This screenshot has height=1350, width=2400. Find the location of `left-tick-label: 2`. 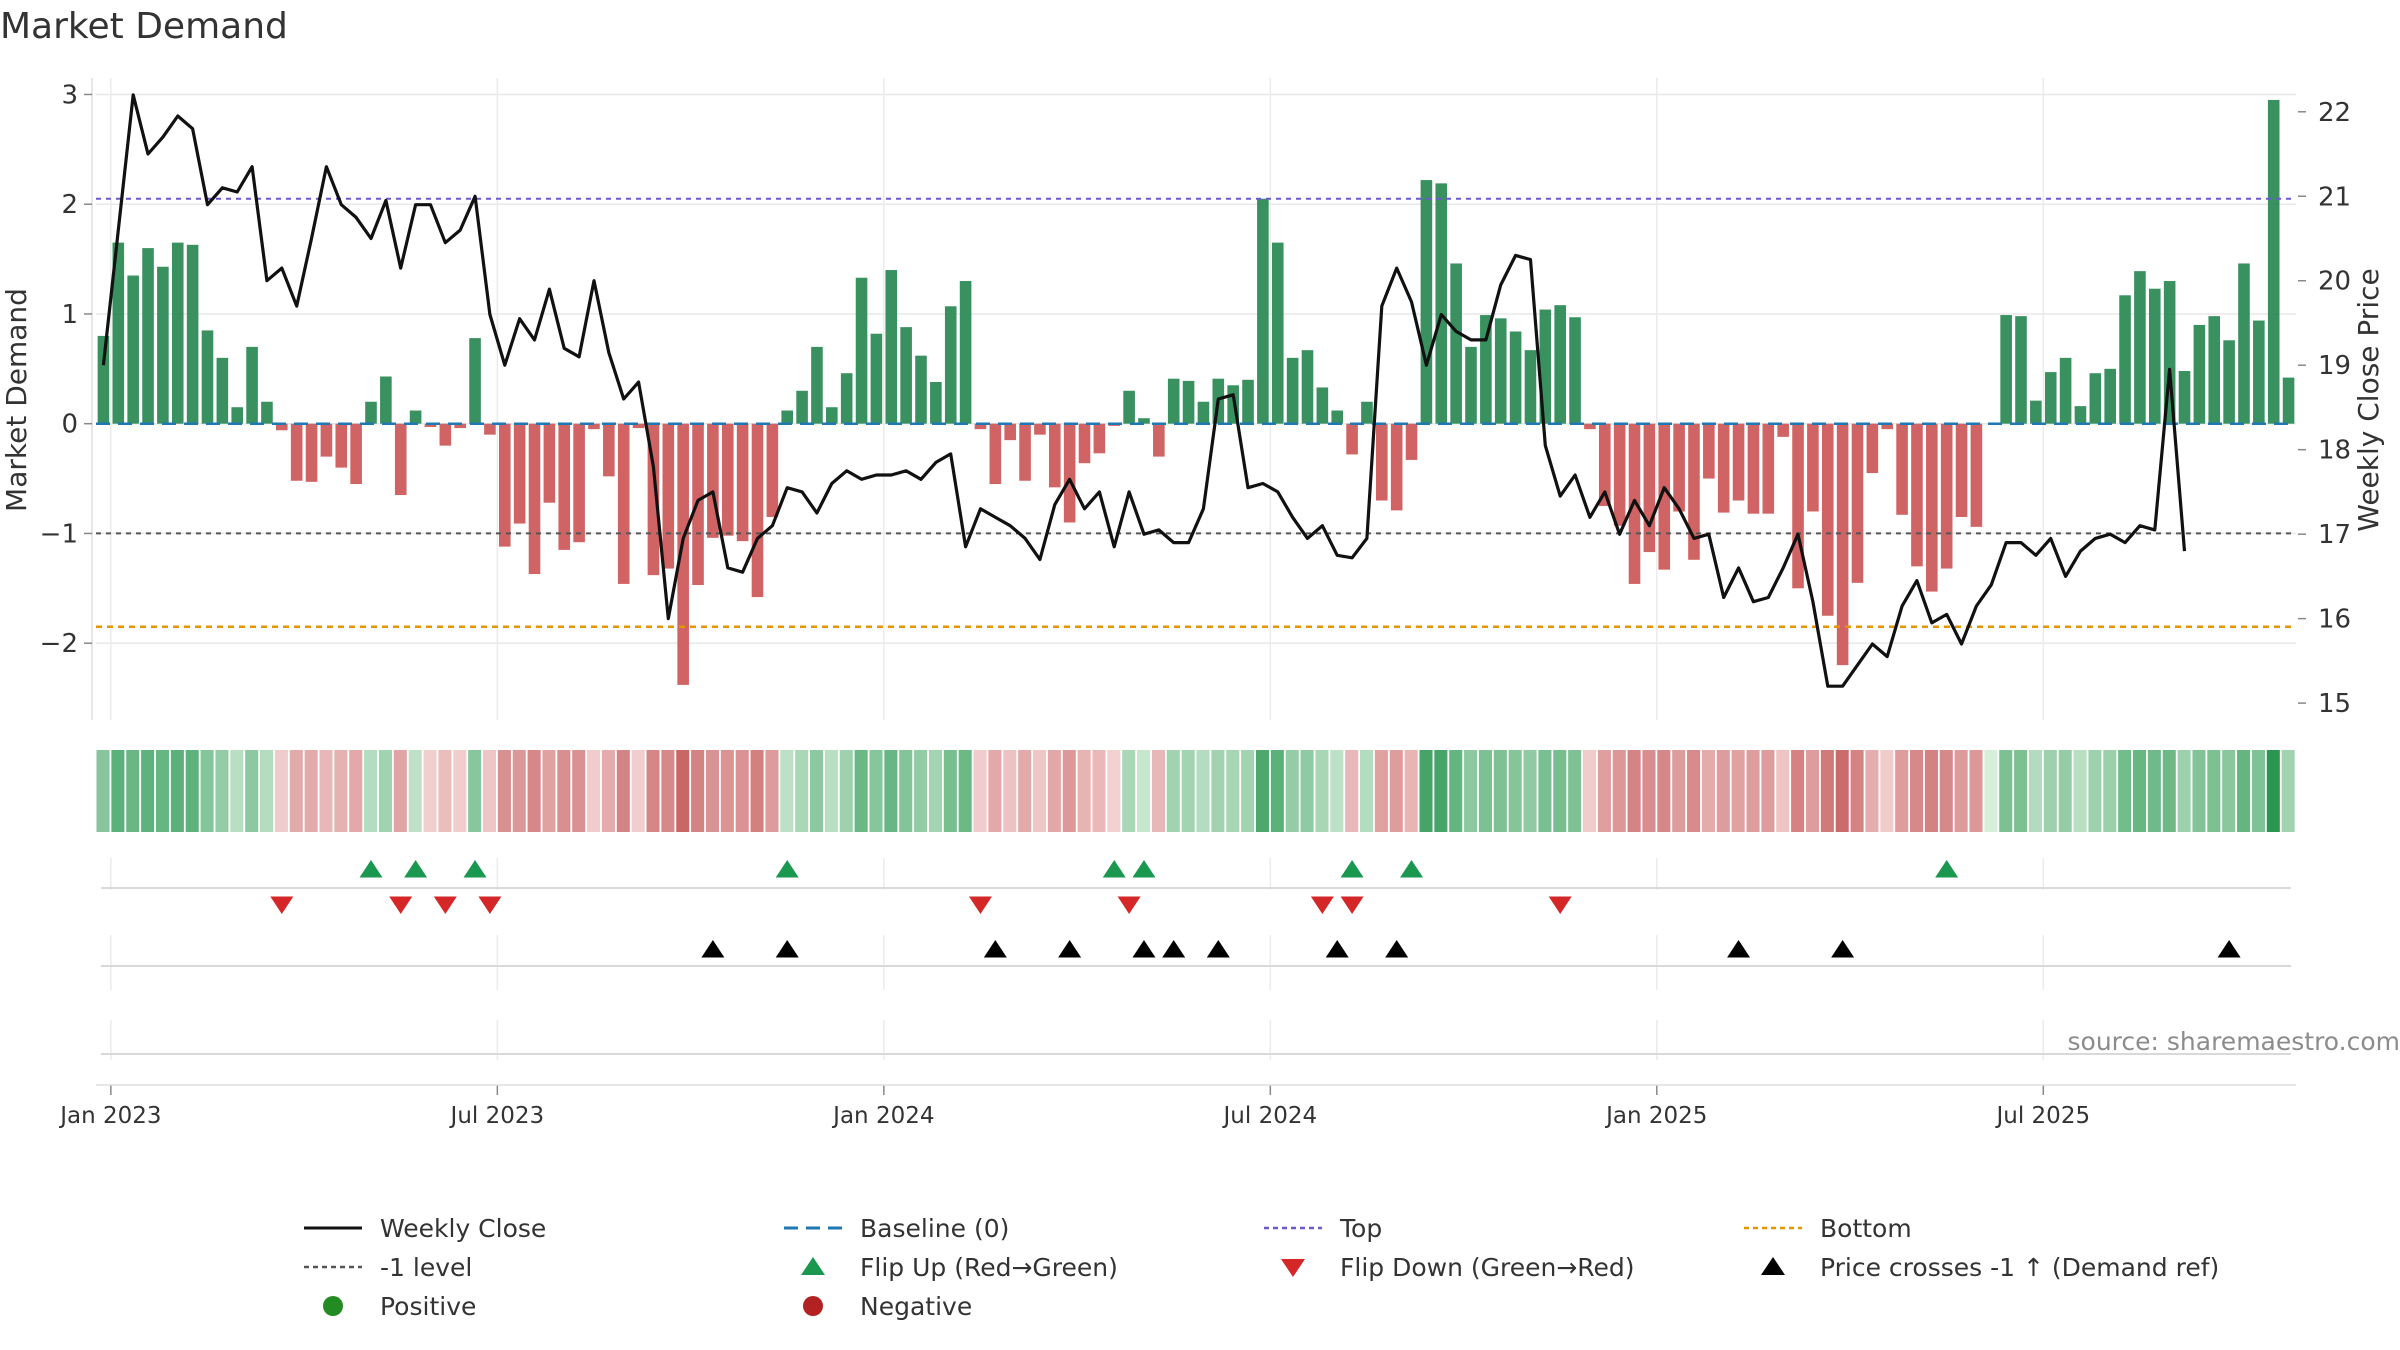

left-tick-label: 2 is located at coordinates (69, 205).